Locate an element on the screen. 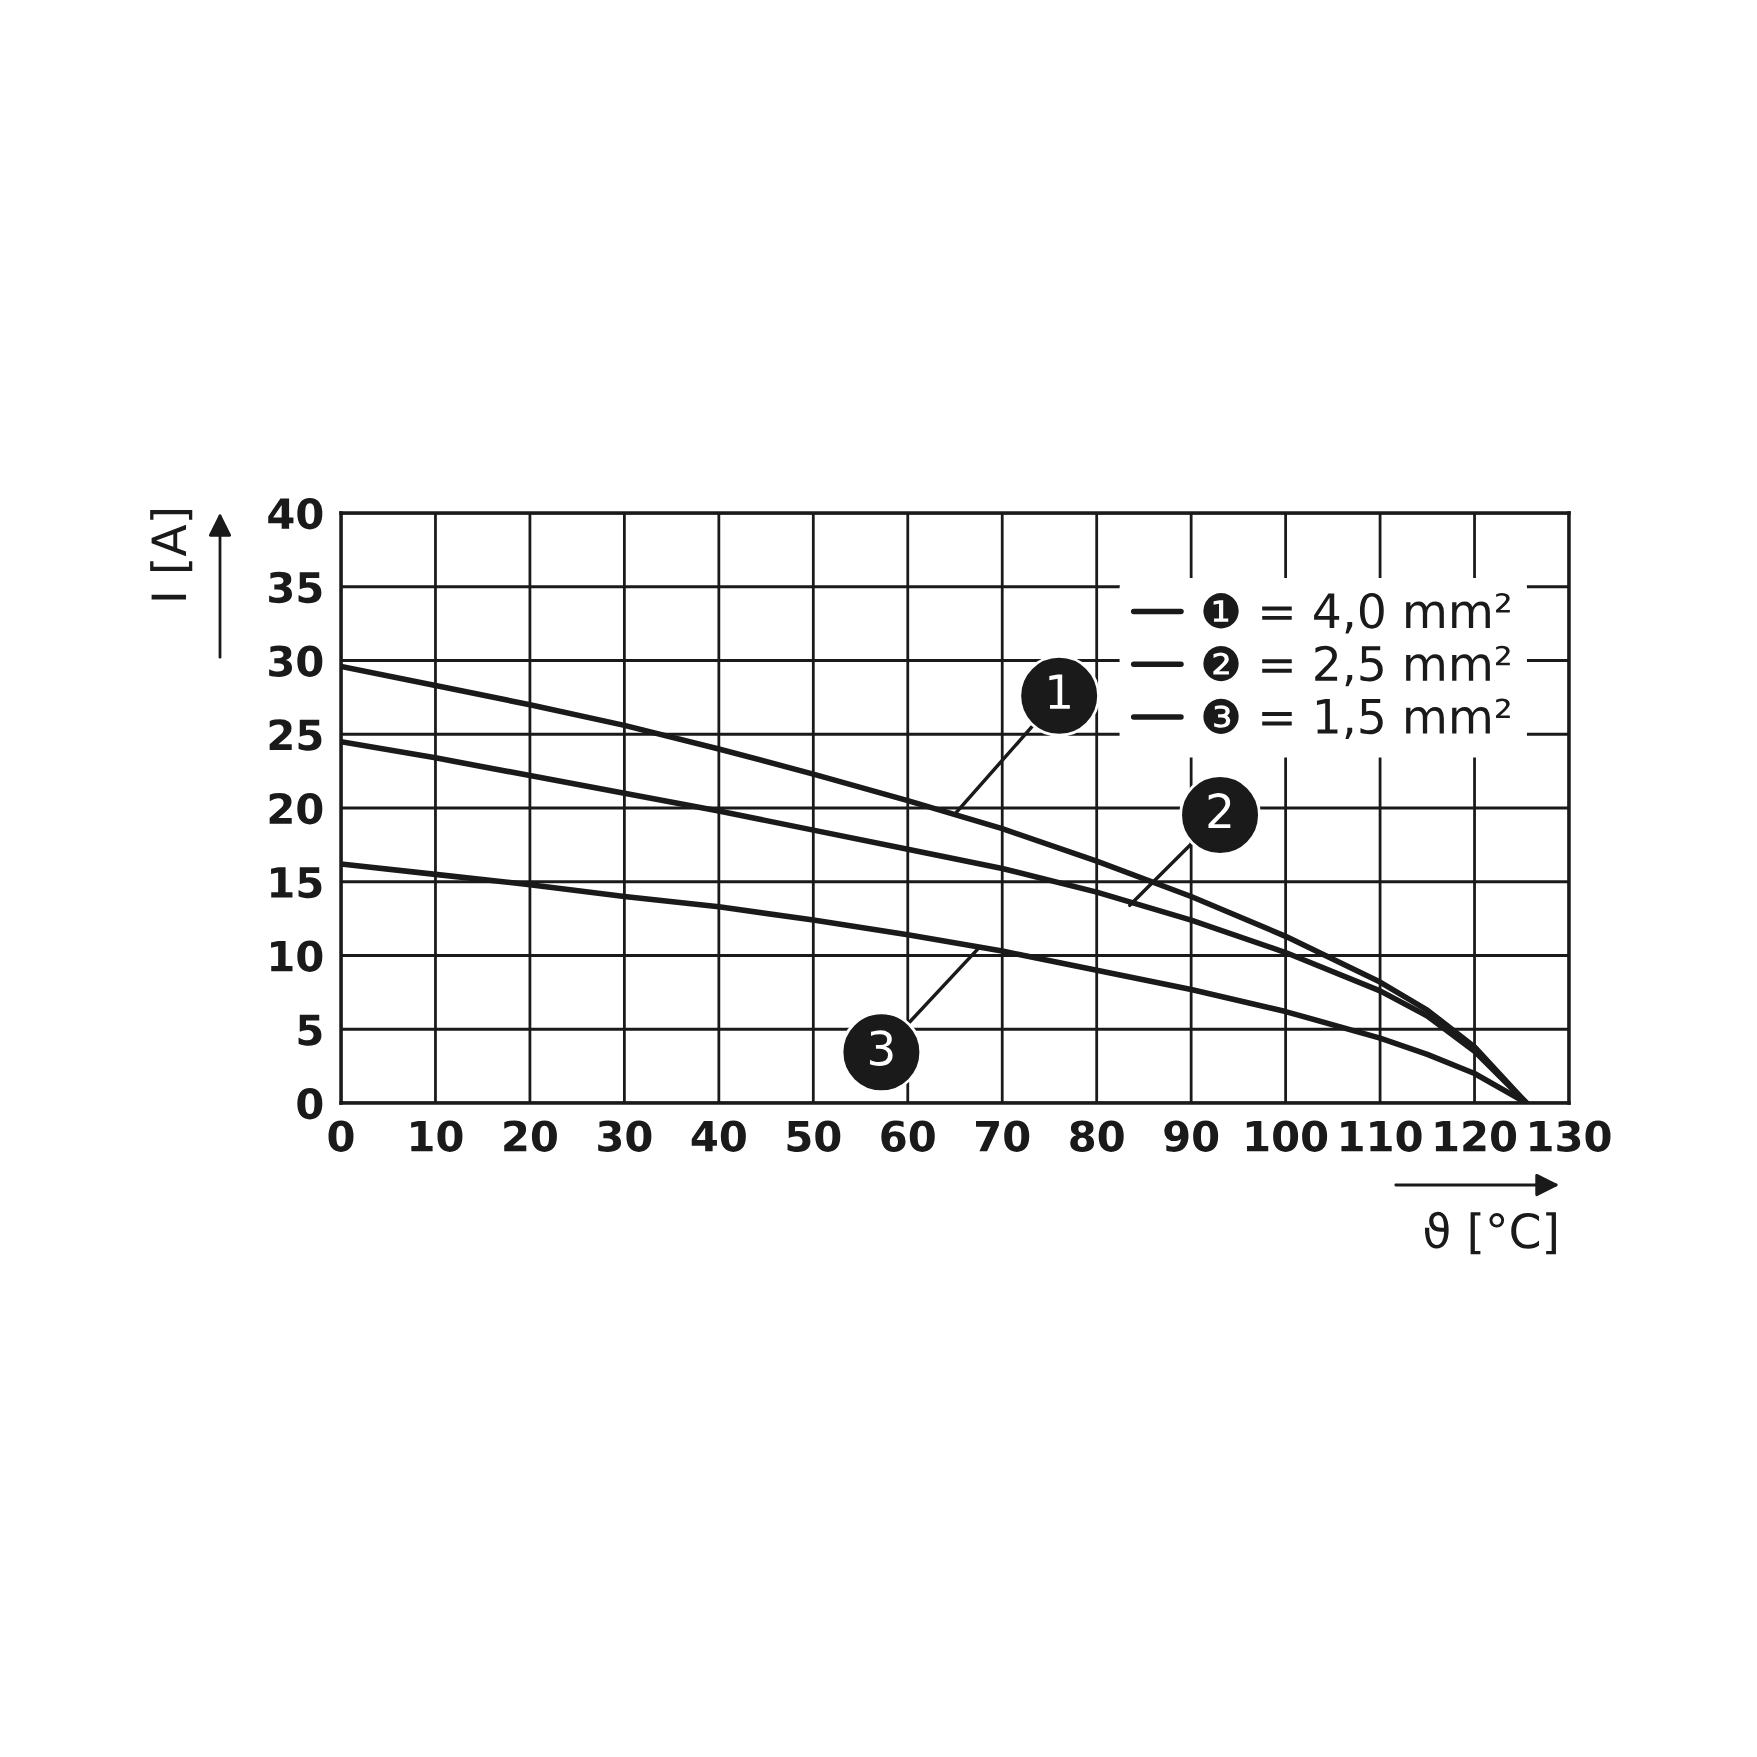  y-tick-label: 0 is located at coordinates (310, 1103).